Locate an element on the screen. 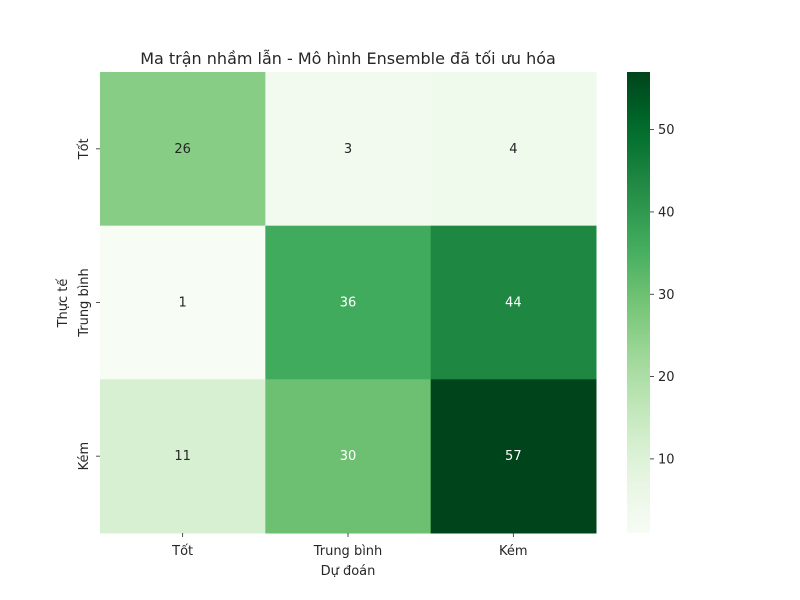  cell-value-label: 1 is located at coordinates (183, 303).